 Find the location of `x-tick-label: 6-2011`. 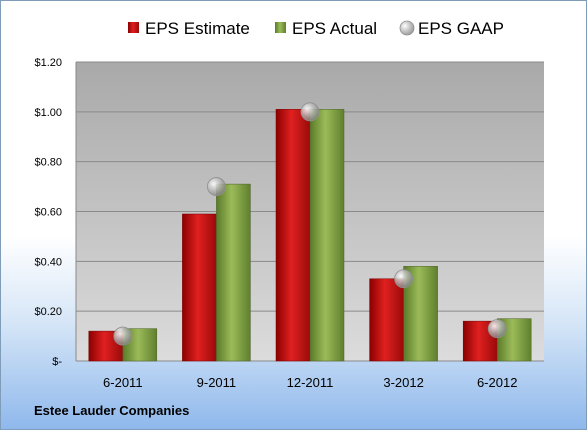

x-tick-label: 6-2011 is located at coordinates (123, 382).